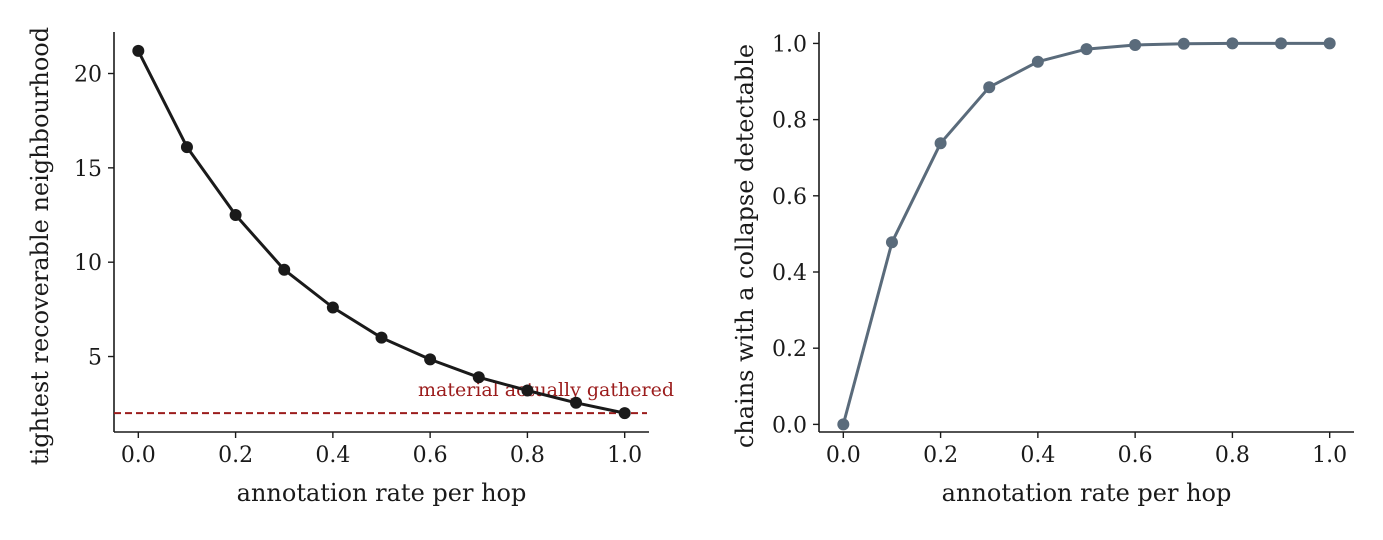 Image resolution: width=1383 pixels, height=540 pixels. Describe the element at coordinates (789, 425) in the screenshot. I see `y-tick-label: 0.0` at that location.